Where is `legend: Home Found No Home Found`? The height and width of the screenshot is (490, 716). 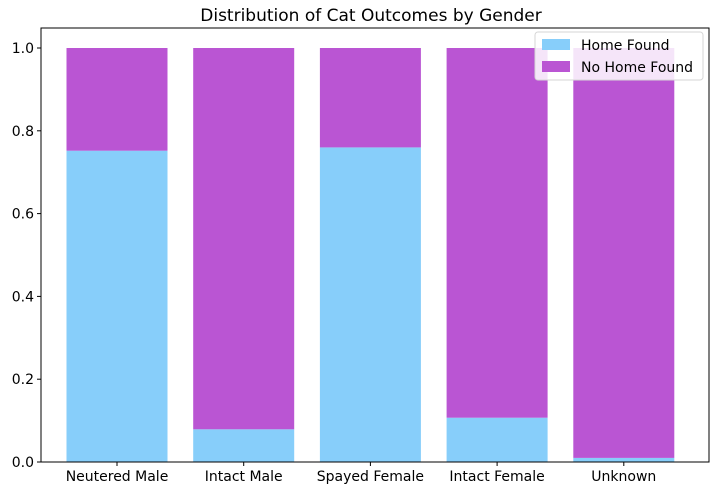
legend: Home Found No Home Found is located at coordinates (619, 56).